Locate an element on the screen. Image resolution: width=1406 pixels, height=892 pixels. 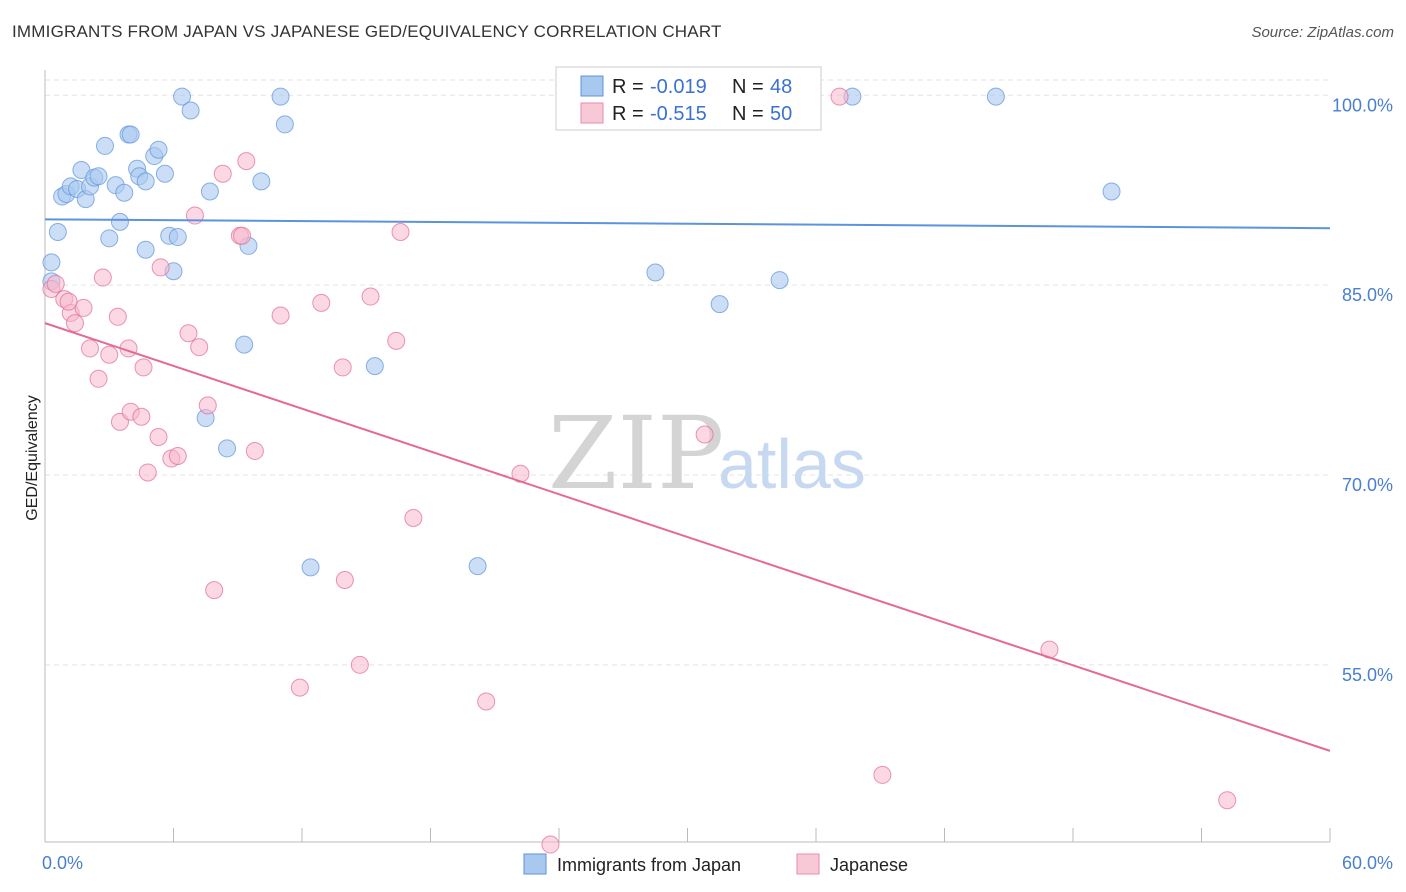
x-tick-labels: 0.0% 60.0% is located at coordinates (717, 863).